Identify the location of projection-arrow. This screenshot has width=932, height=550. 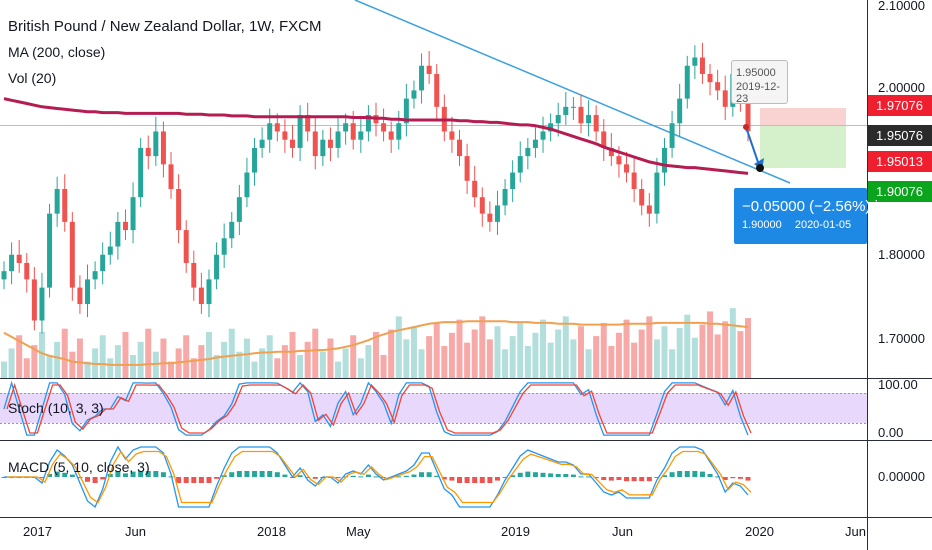
(753, 147).